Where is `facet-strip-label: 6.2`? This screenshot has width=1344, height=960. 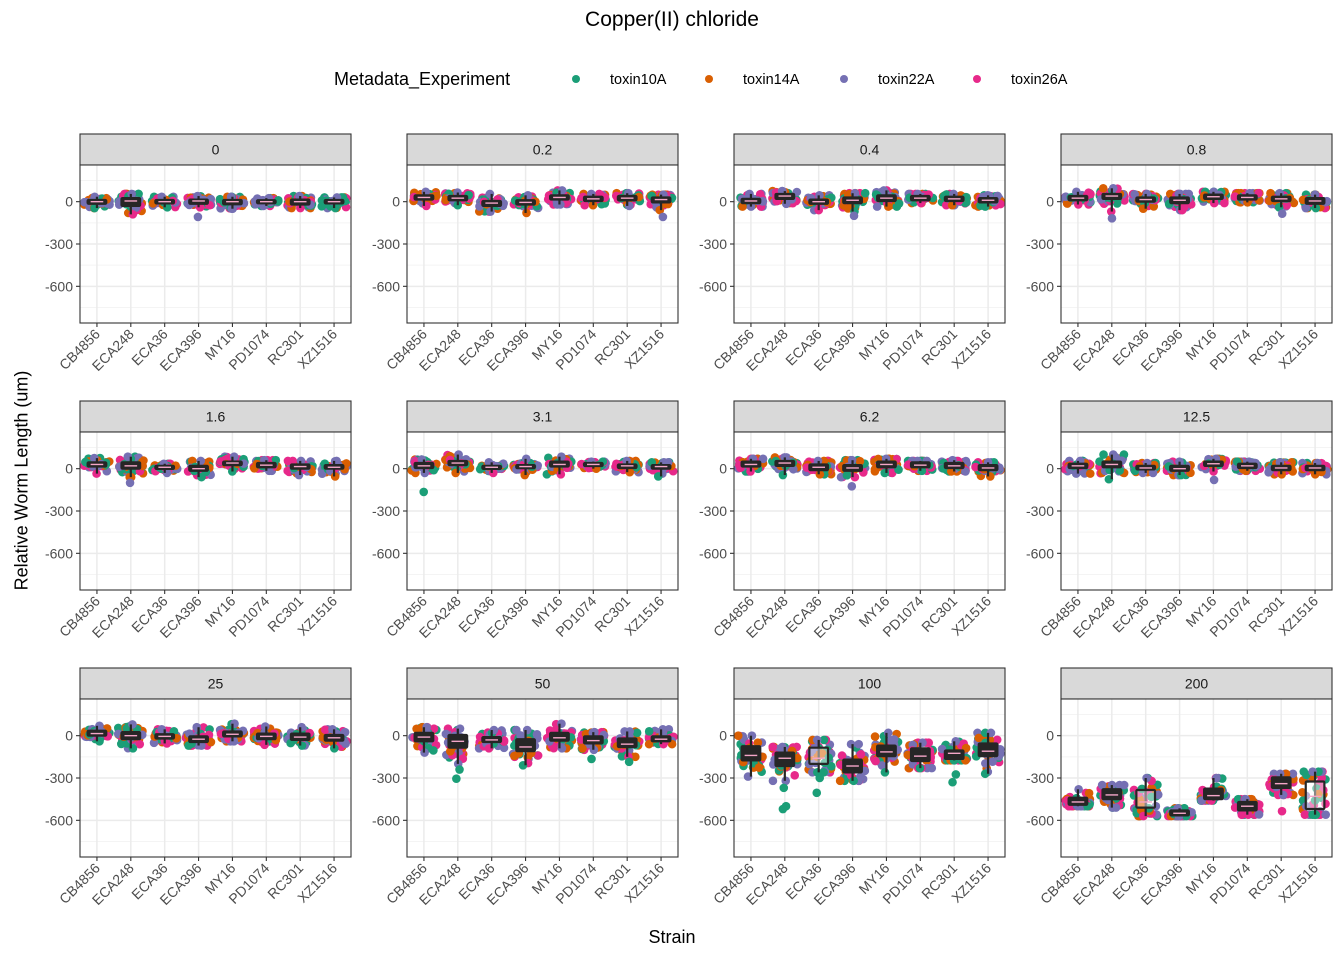 facet-strip-label: 6.2 is located at coordinates (870, 417).